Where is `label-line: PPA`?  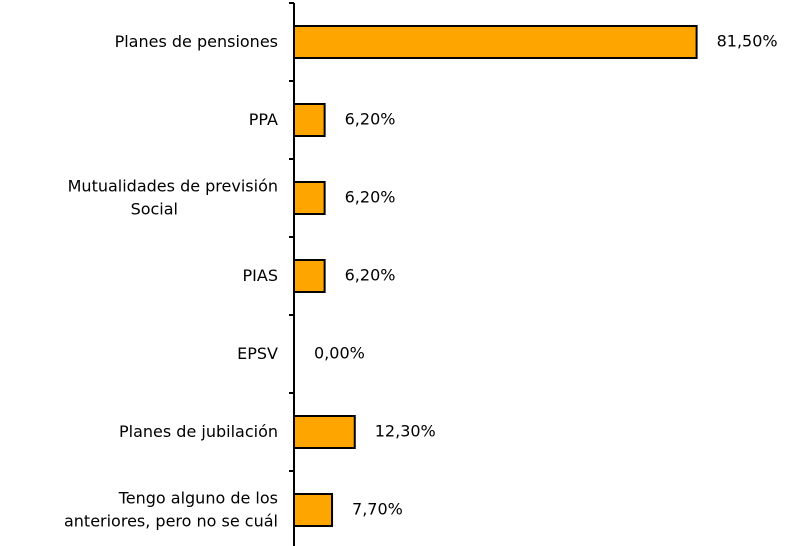
label-line: PPA is located at coordinates (263, 119).